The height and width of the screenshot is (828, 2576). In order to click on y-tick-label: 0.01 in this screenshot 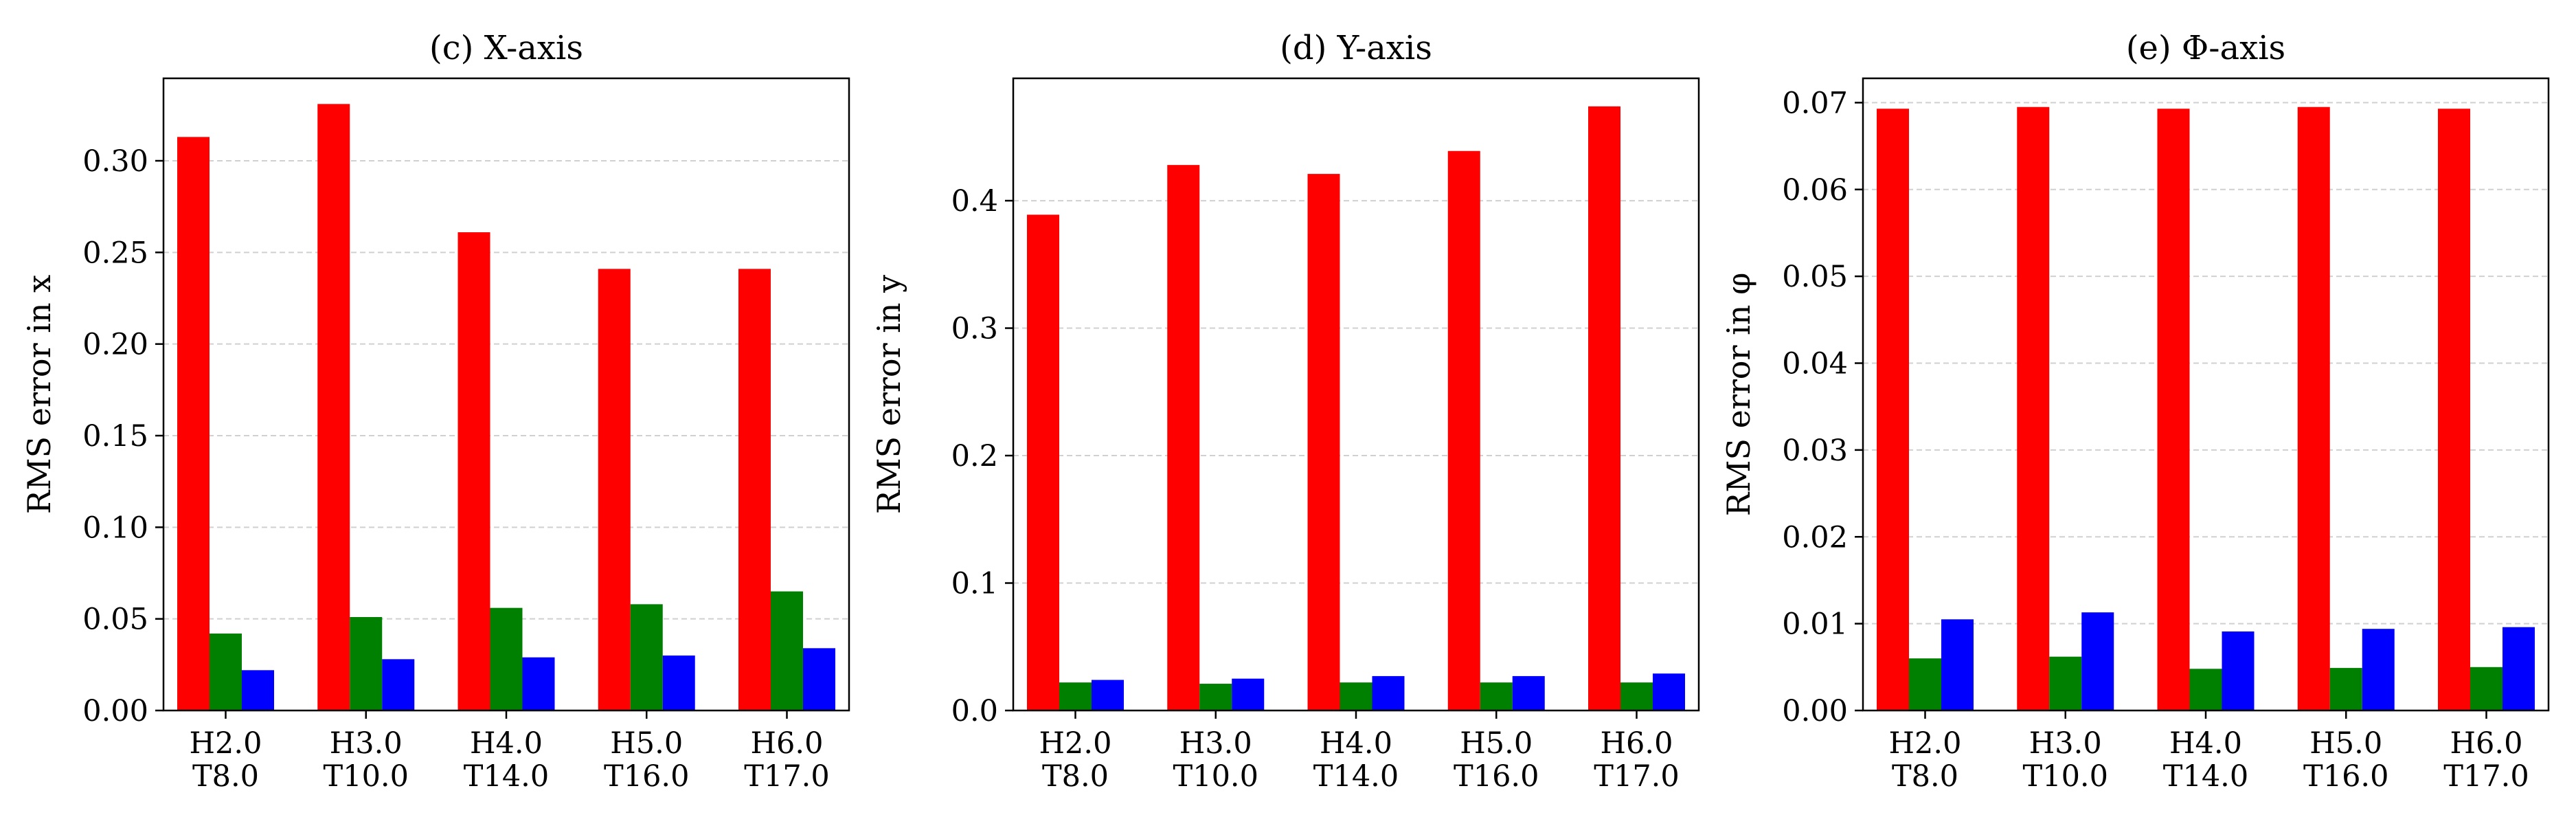, I will do `click(1815, 624)`.